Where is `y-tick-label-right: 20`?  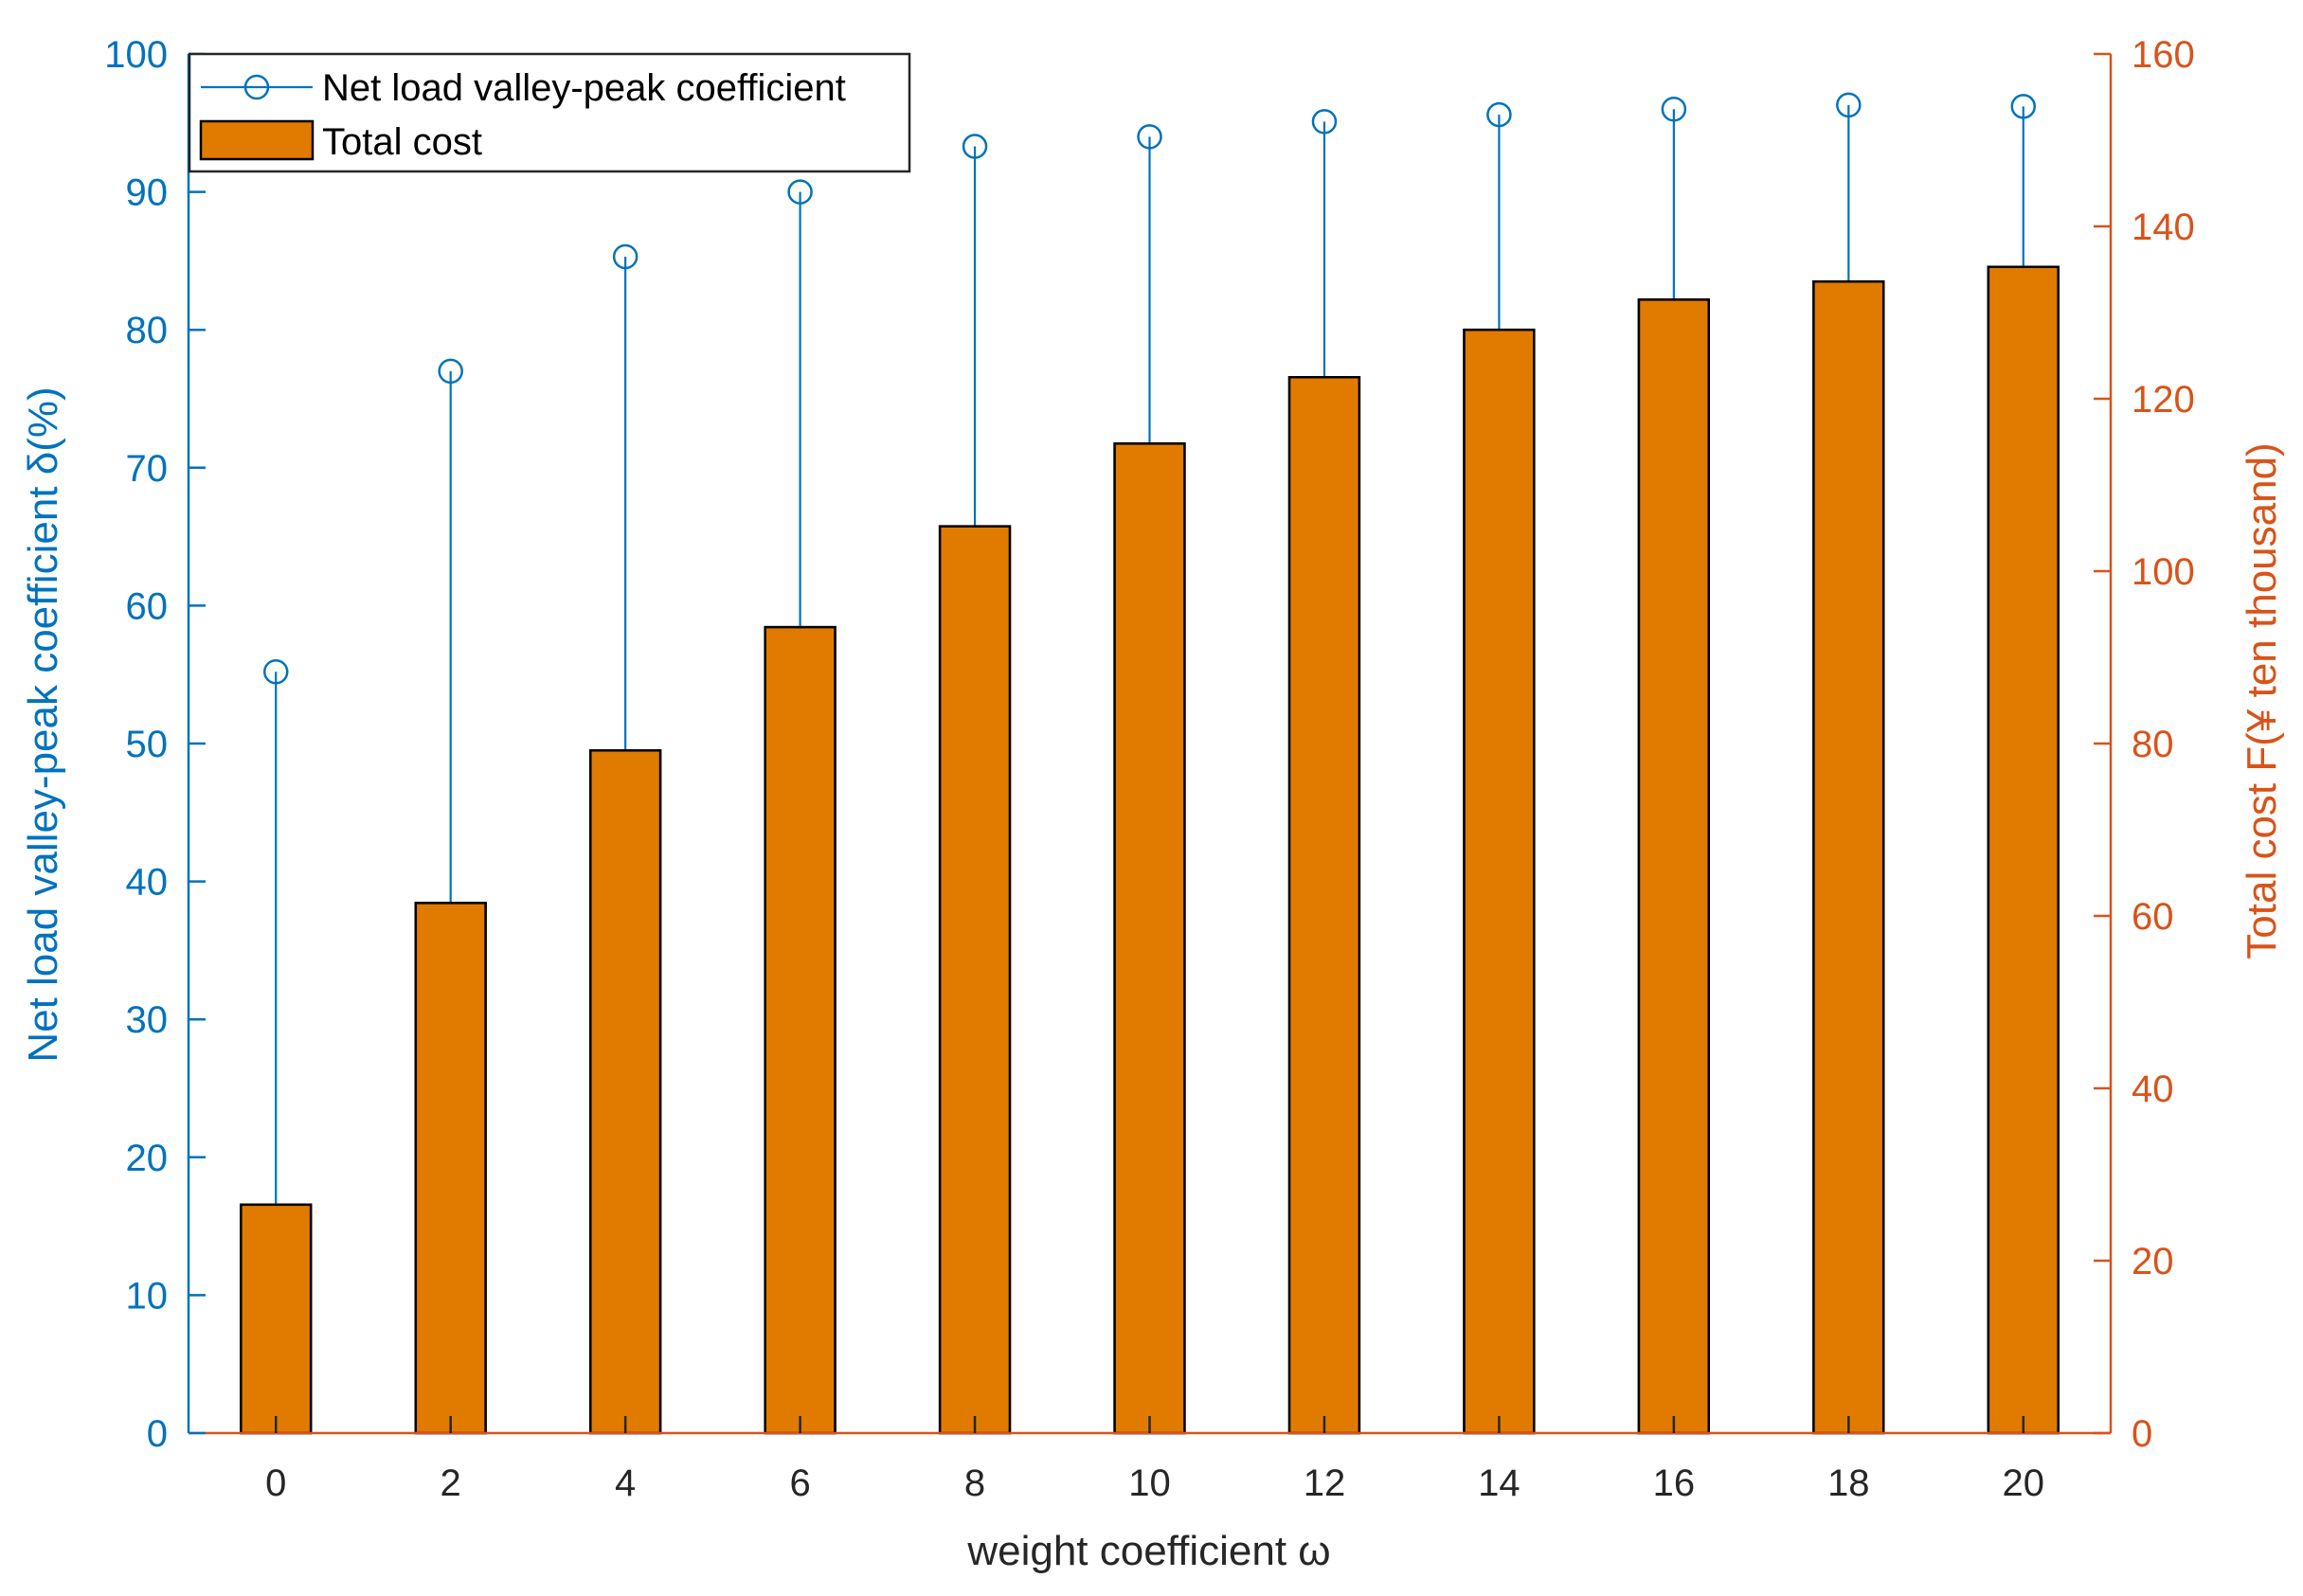
y-tick-label-right: 20 is located at coordinates (2153, 1262).